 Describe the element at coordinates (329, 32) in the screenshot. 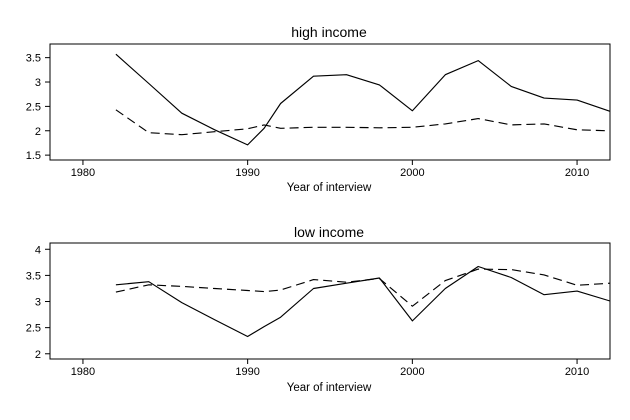

I see `panel-title: high income` at that location.